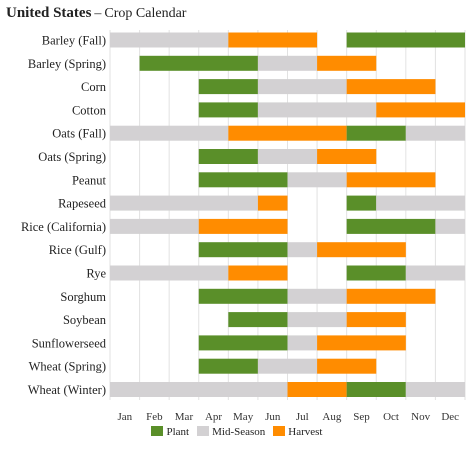 This screenshot has width=474, height=451. What do you see at coordinates (243, 417) in the screenshot?
I see `month-tick-label: May` at bounding box center [243, 417].